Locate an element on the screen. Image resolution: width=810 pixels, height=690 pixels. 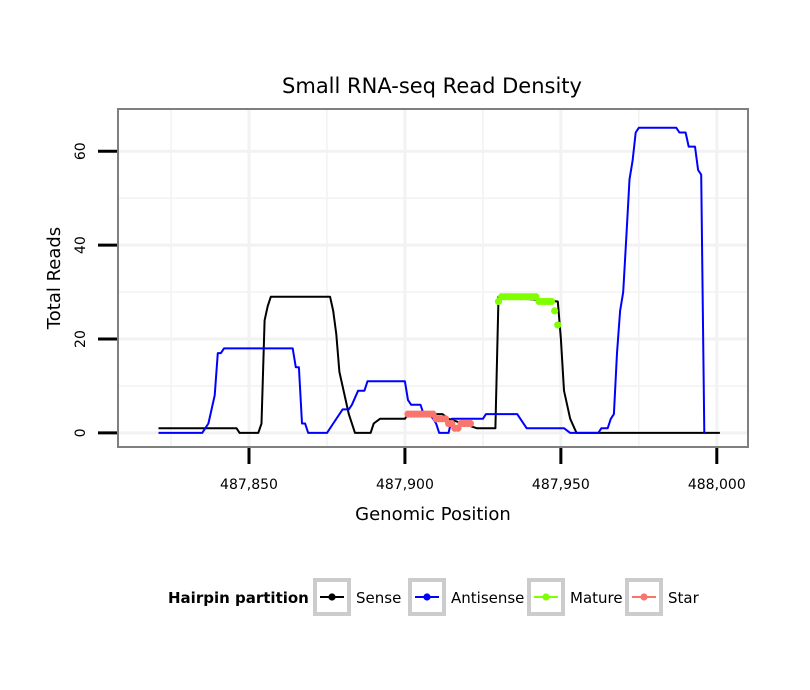
legend-label: Sense is located at coordinates (378, 598).